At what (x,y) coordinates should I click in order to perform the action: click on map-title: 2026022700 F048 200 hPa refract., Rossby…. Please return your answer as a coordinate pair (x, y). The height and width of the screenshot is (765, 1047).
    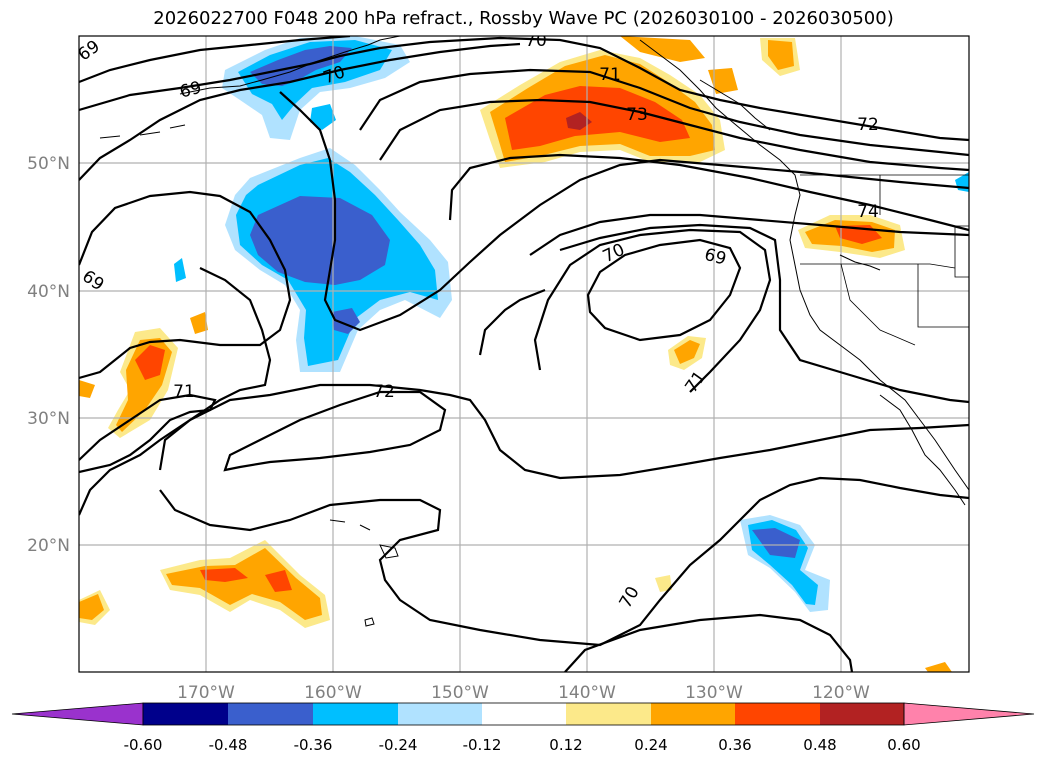
    Looking at the image, I should click on (523, 18).